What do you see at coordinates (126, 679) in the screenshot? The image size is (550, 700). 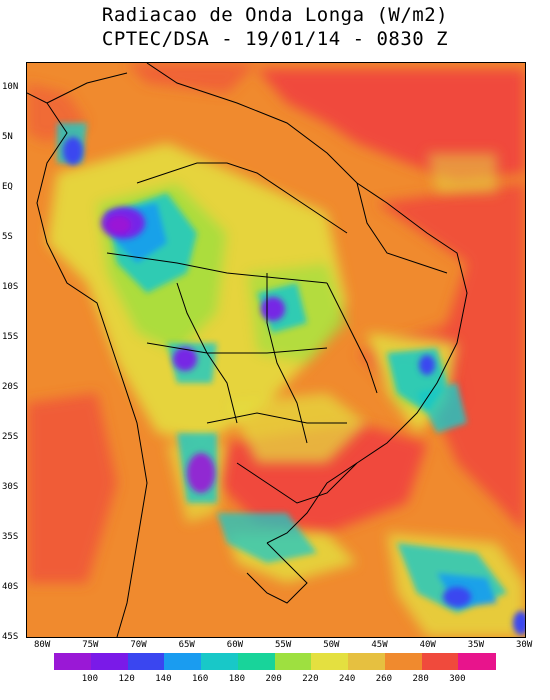 I see `colorbar-label: 120` at bounding box center [126, 679].